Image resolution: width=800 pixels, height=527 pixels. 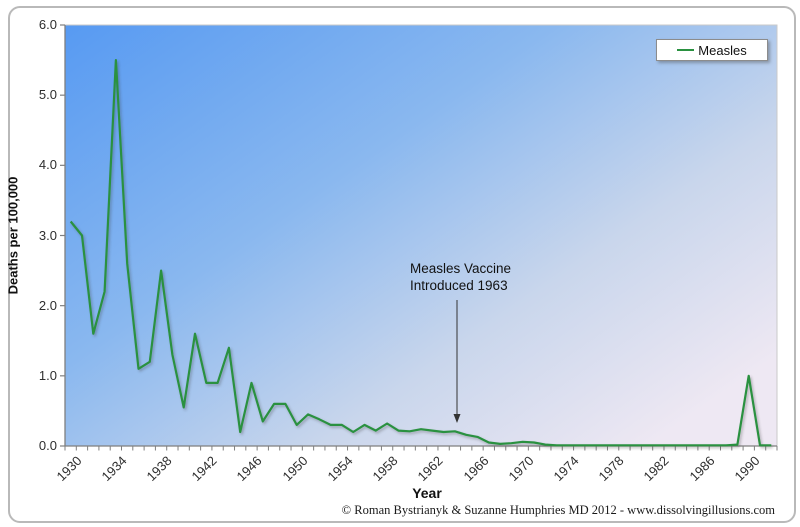 I want to click on legend-series-label: Measles, so click(x=722, y=50).